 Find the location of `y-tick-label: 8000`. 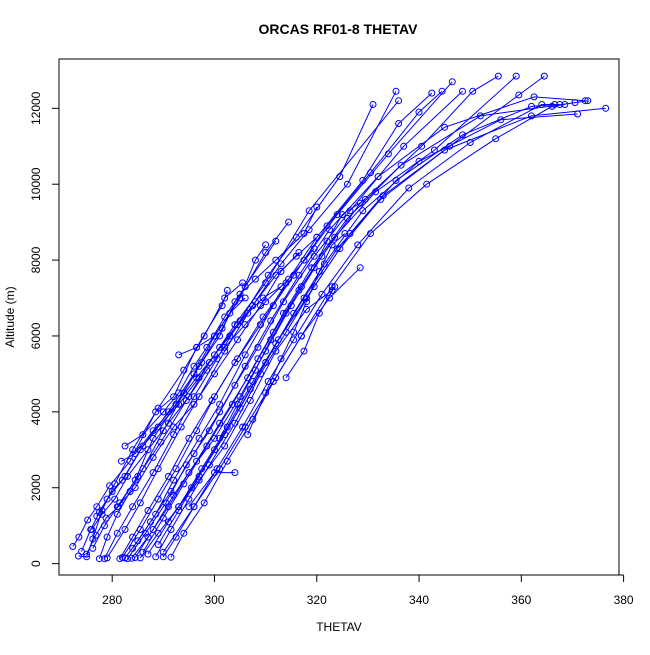

y-tick-label: 8000 is located at coordinates (36, 259).